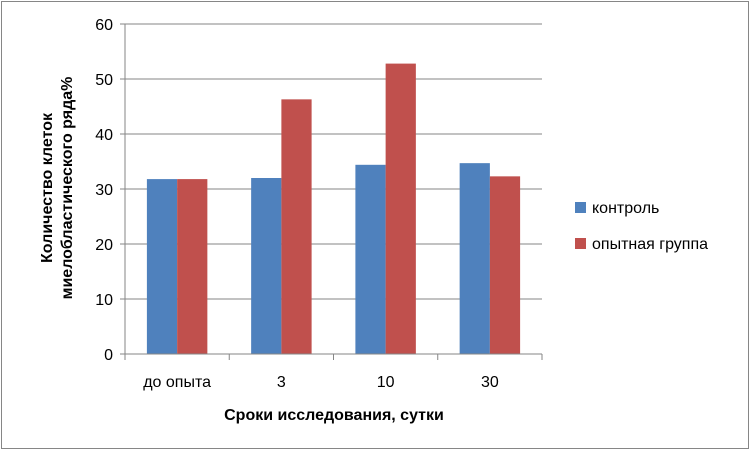 The width and height of the screenshot is (752, 452). I want to click on y-tick-label: 0, so click(108, 355).